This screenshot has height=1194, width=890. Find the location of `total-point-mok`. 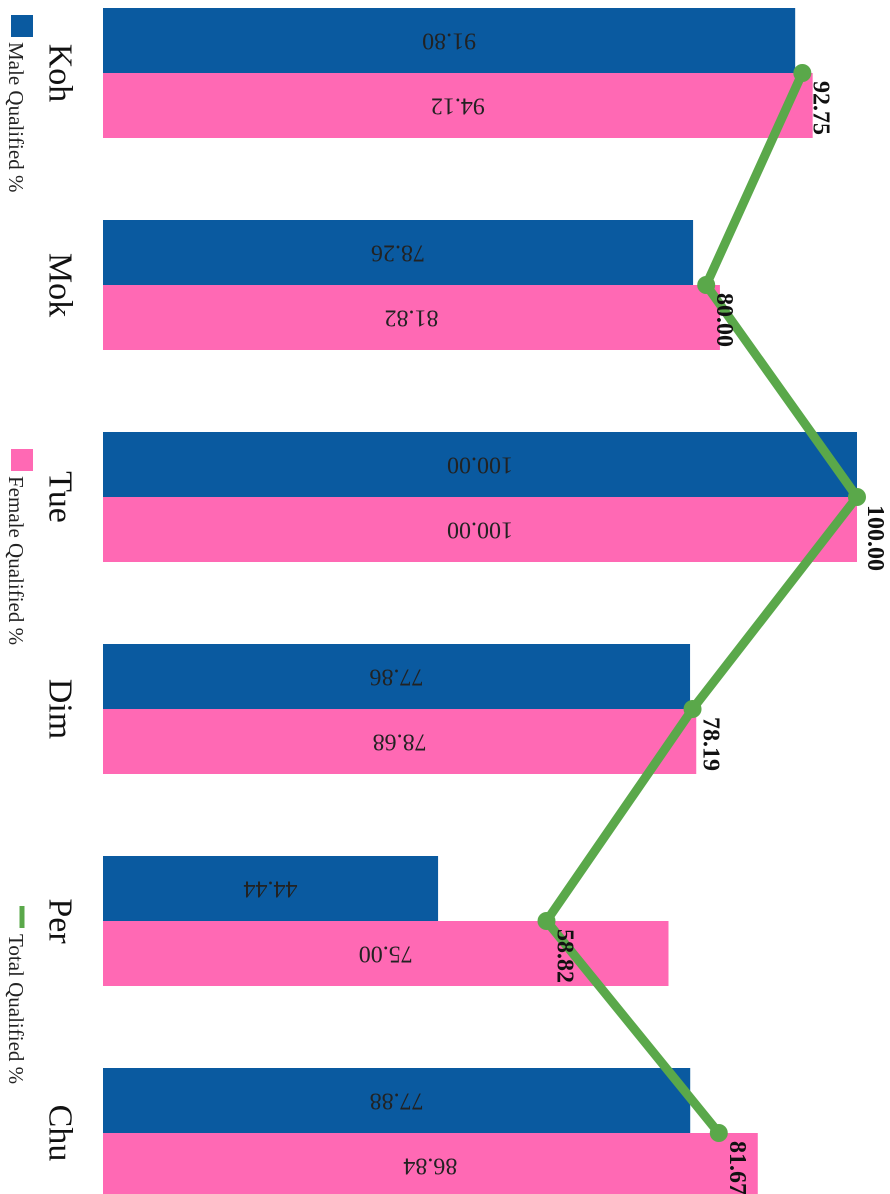

total-point-mok is located at coordinates (706, 285).